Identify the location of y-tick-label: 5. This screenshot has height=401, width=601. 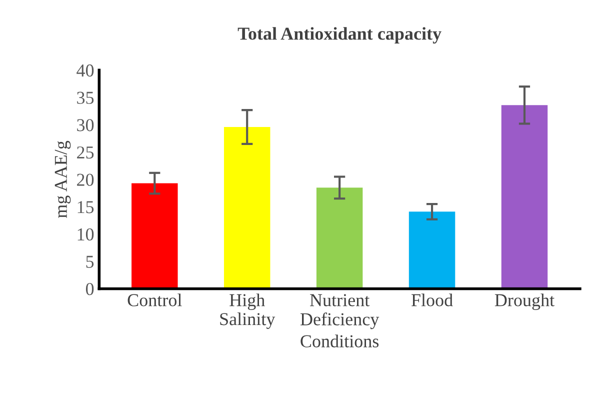
(90, 262).